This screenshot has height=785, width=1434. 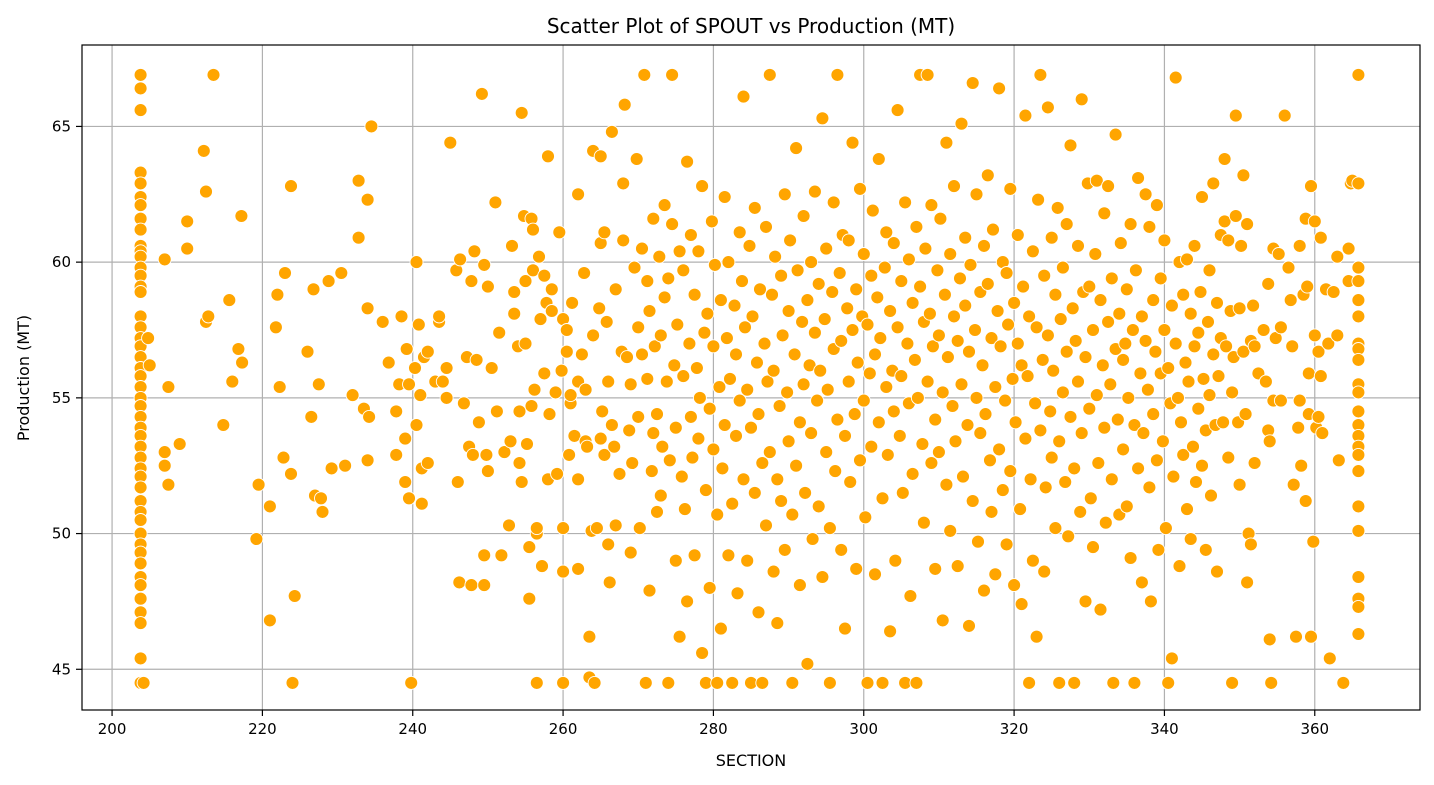 What do you see at coordinates (751, 760) in the screenshot?
I see `x-axis-label: SECTION` at bounding box center [751, 760].